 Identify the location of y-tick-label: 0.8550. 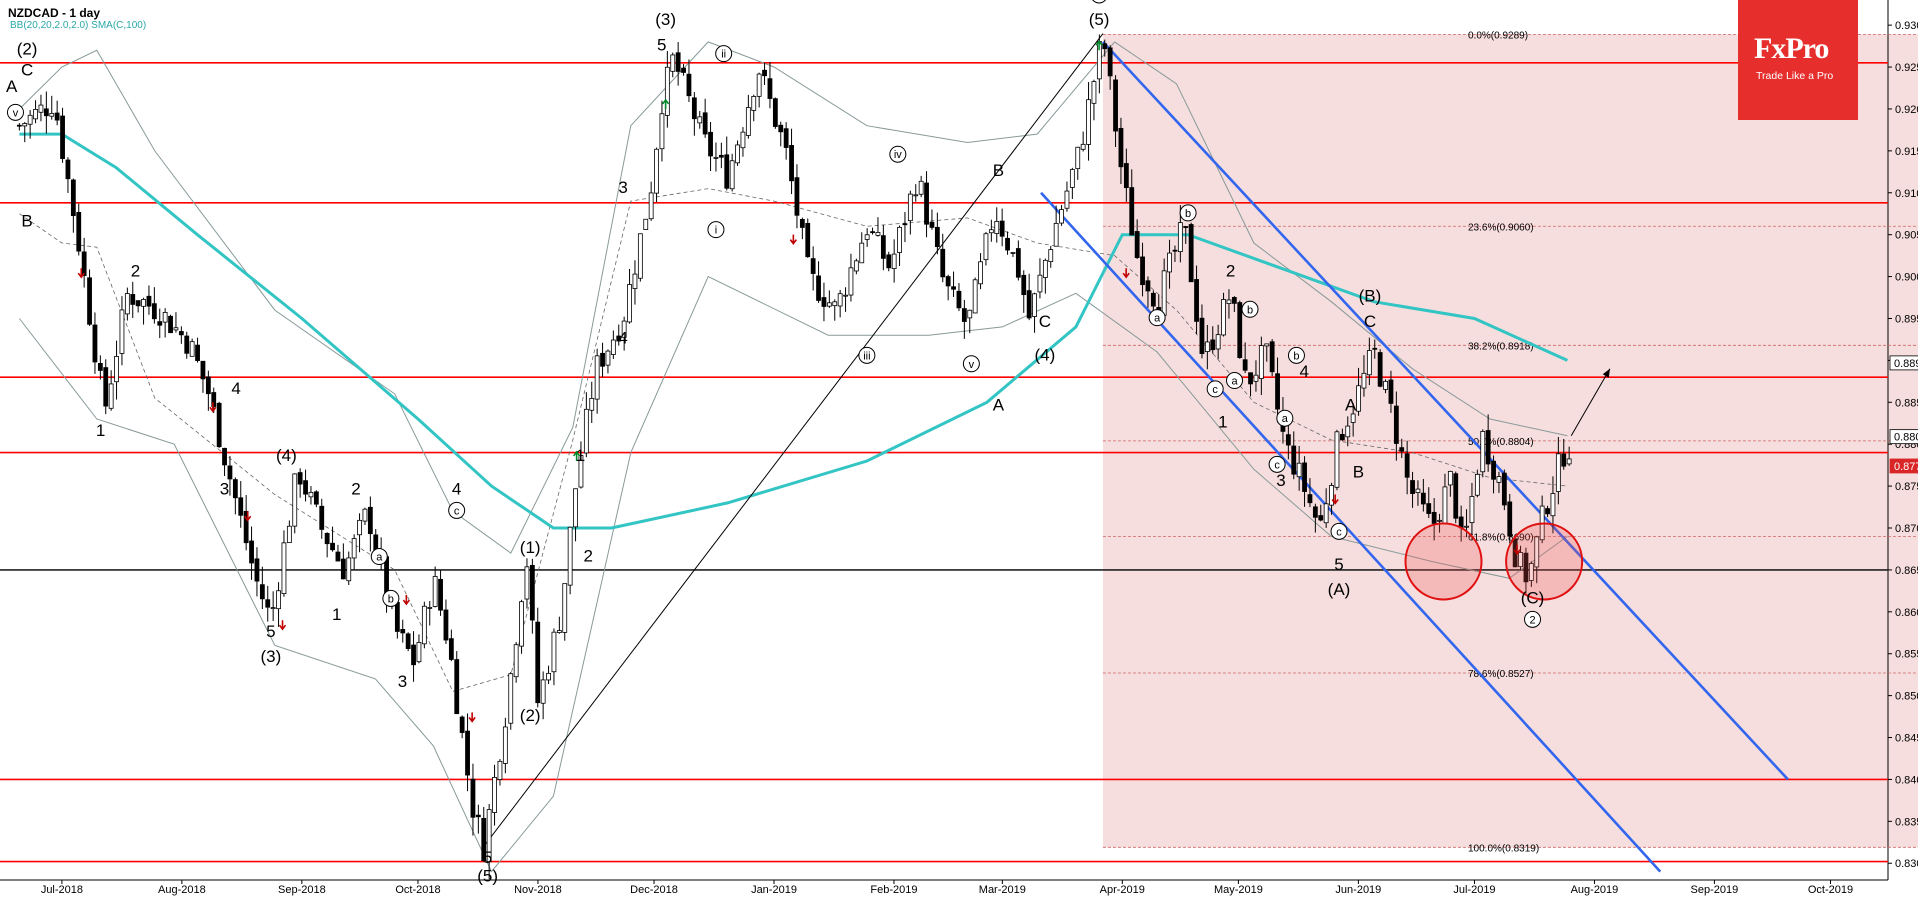
(1906, 655).